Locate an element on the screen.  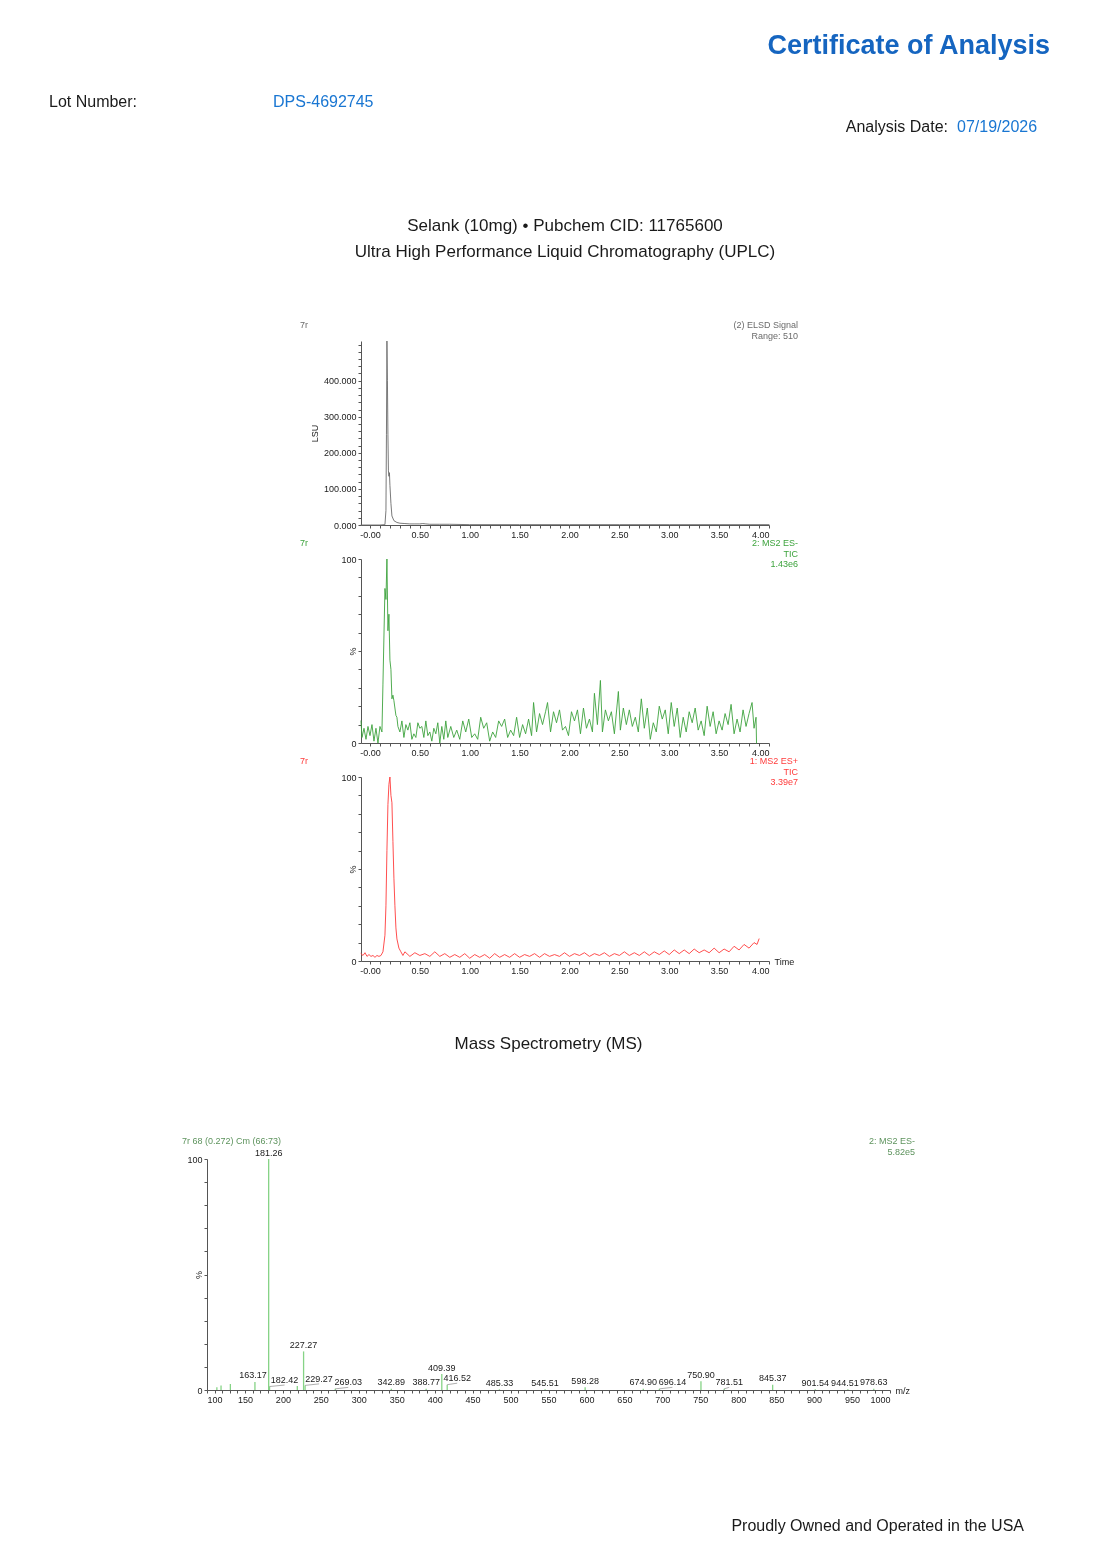
x-tick-label: 200 is located at coordinates (283, 1399).